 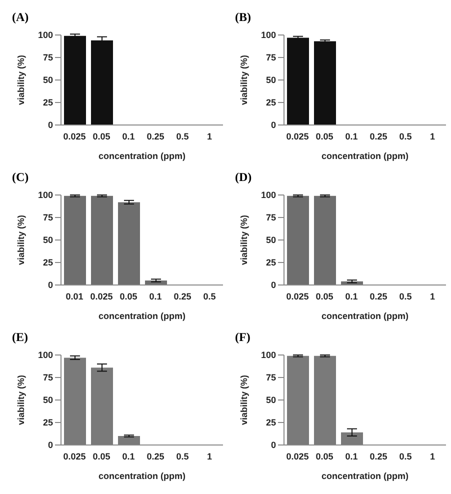 What do you see at coordinates (243, 17) in the screenshot?
I see `chart-title: (B)` at bounding box center [243, 17].